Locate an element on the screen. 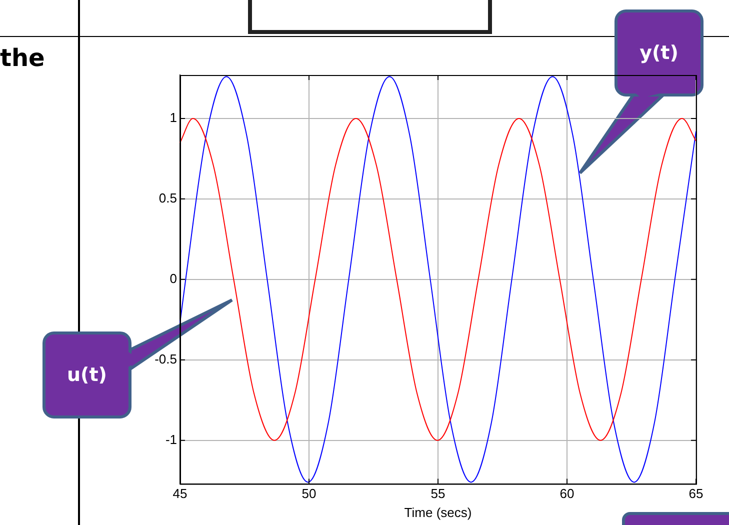  x-tick-label: 55 is located at coordinates (438, 494).